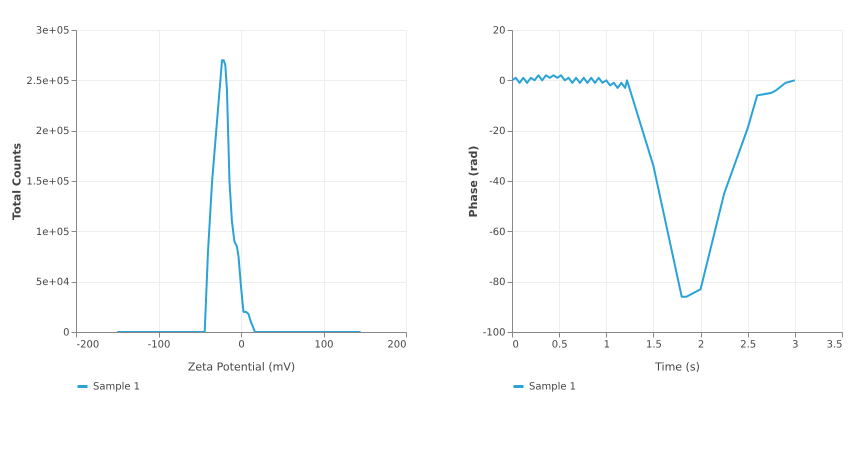 The height and width of the screenshot is (461, 857). Describe the element at coordinates (795, 345) in the screenshot. I see `x-tick-label: 3` at that location.